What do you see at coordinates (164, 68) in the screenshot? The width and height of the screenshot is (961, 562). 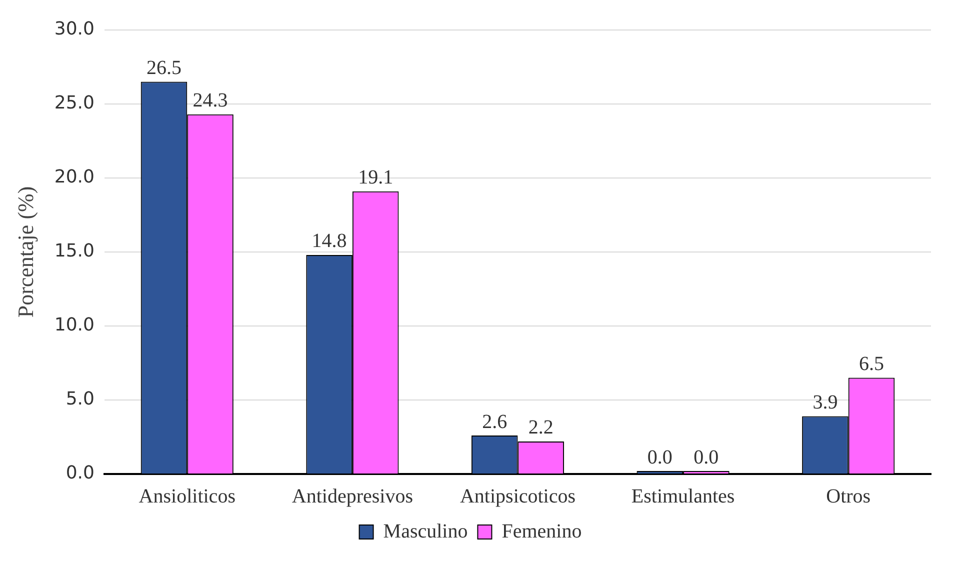 I see `data-label: 26.5` at bounding box center [164, 68].